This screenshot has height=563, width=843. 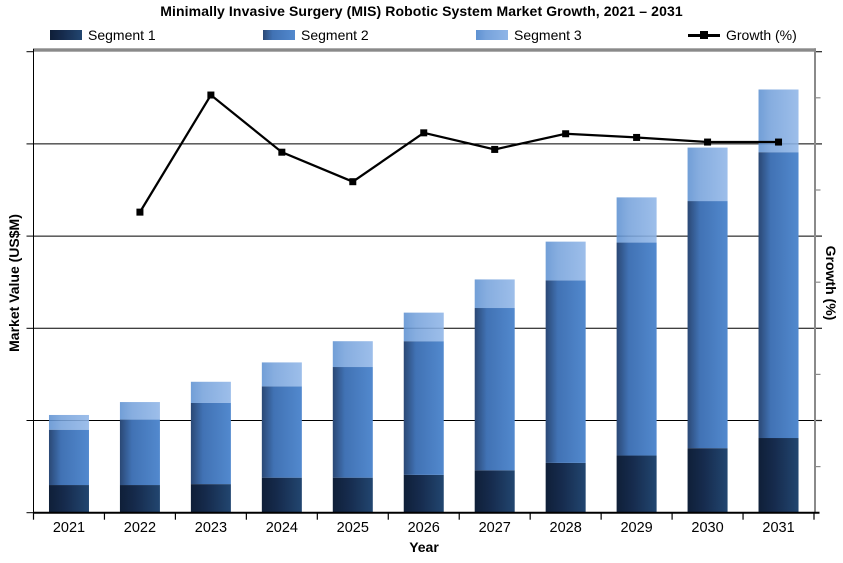 What do you see at coordinates (140, 528) in the screenshot?
I see `x-tick-label-2022: 2022` at bounding box center [140, 528].